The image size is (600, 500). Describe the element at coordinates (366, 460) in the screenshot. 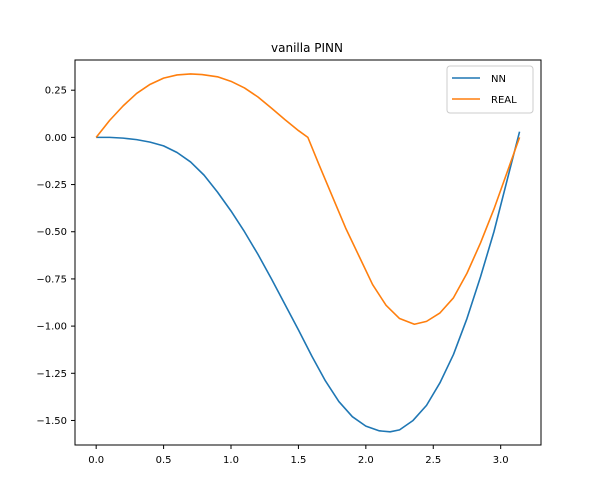

I see `x-tick-label: 2.0` at that location.